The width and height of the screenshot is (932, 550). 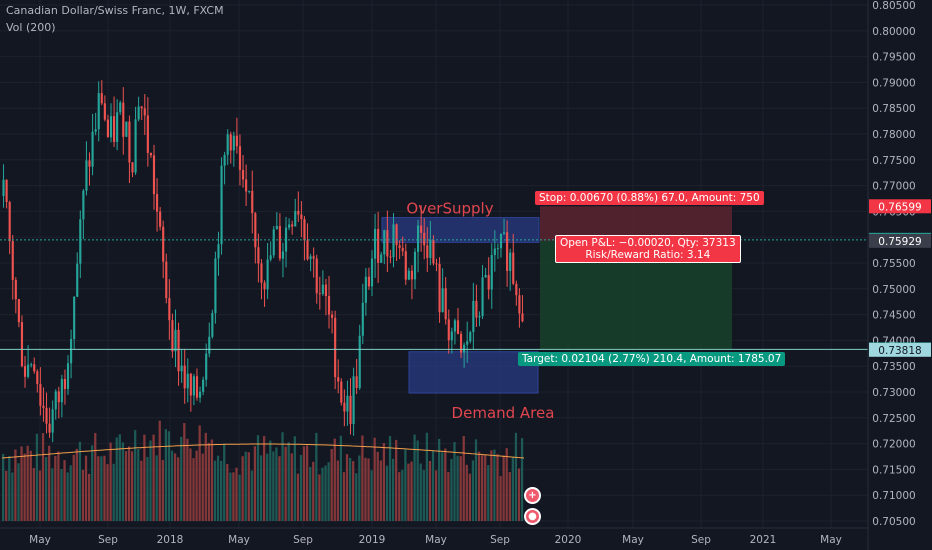 I want to click on supply-zone-label: OverSupply, so click(x=449, y=209).